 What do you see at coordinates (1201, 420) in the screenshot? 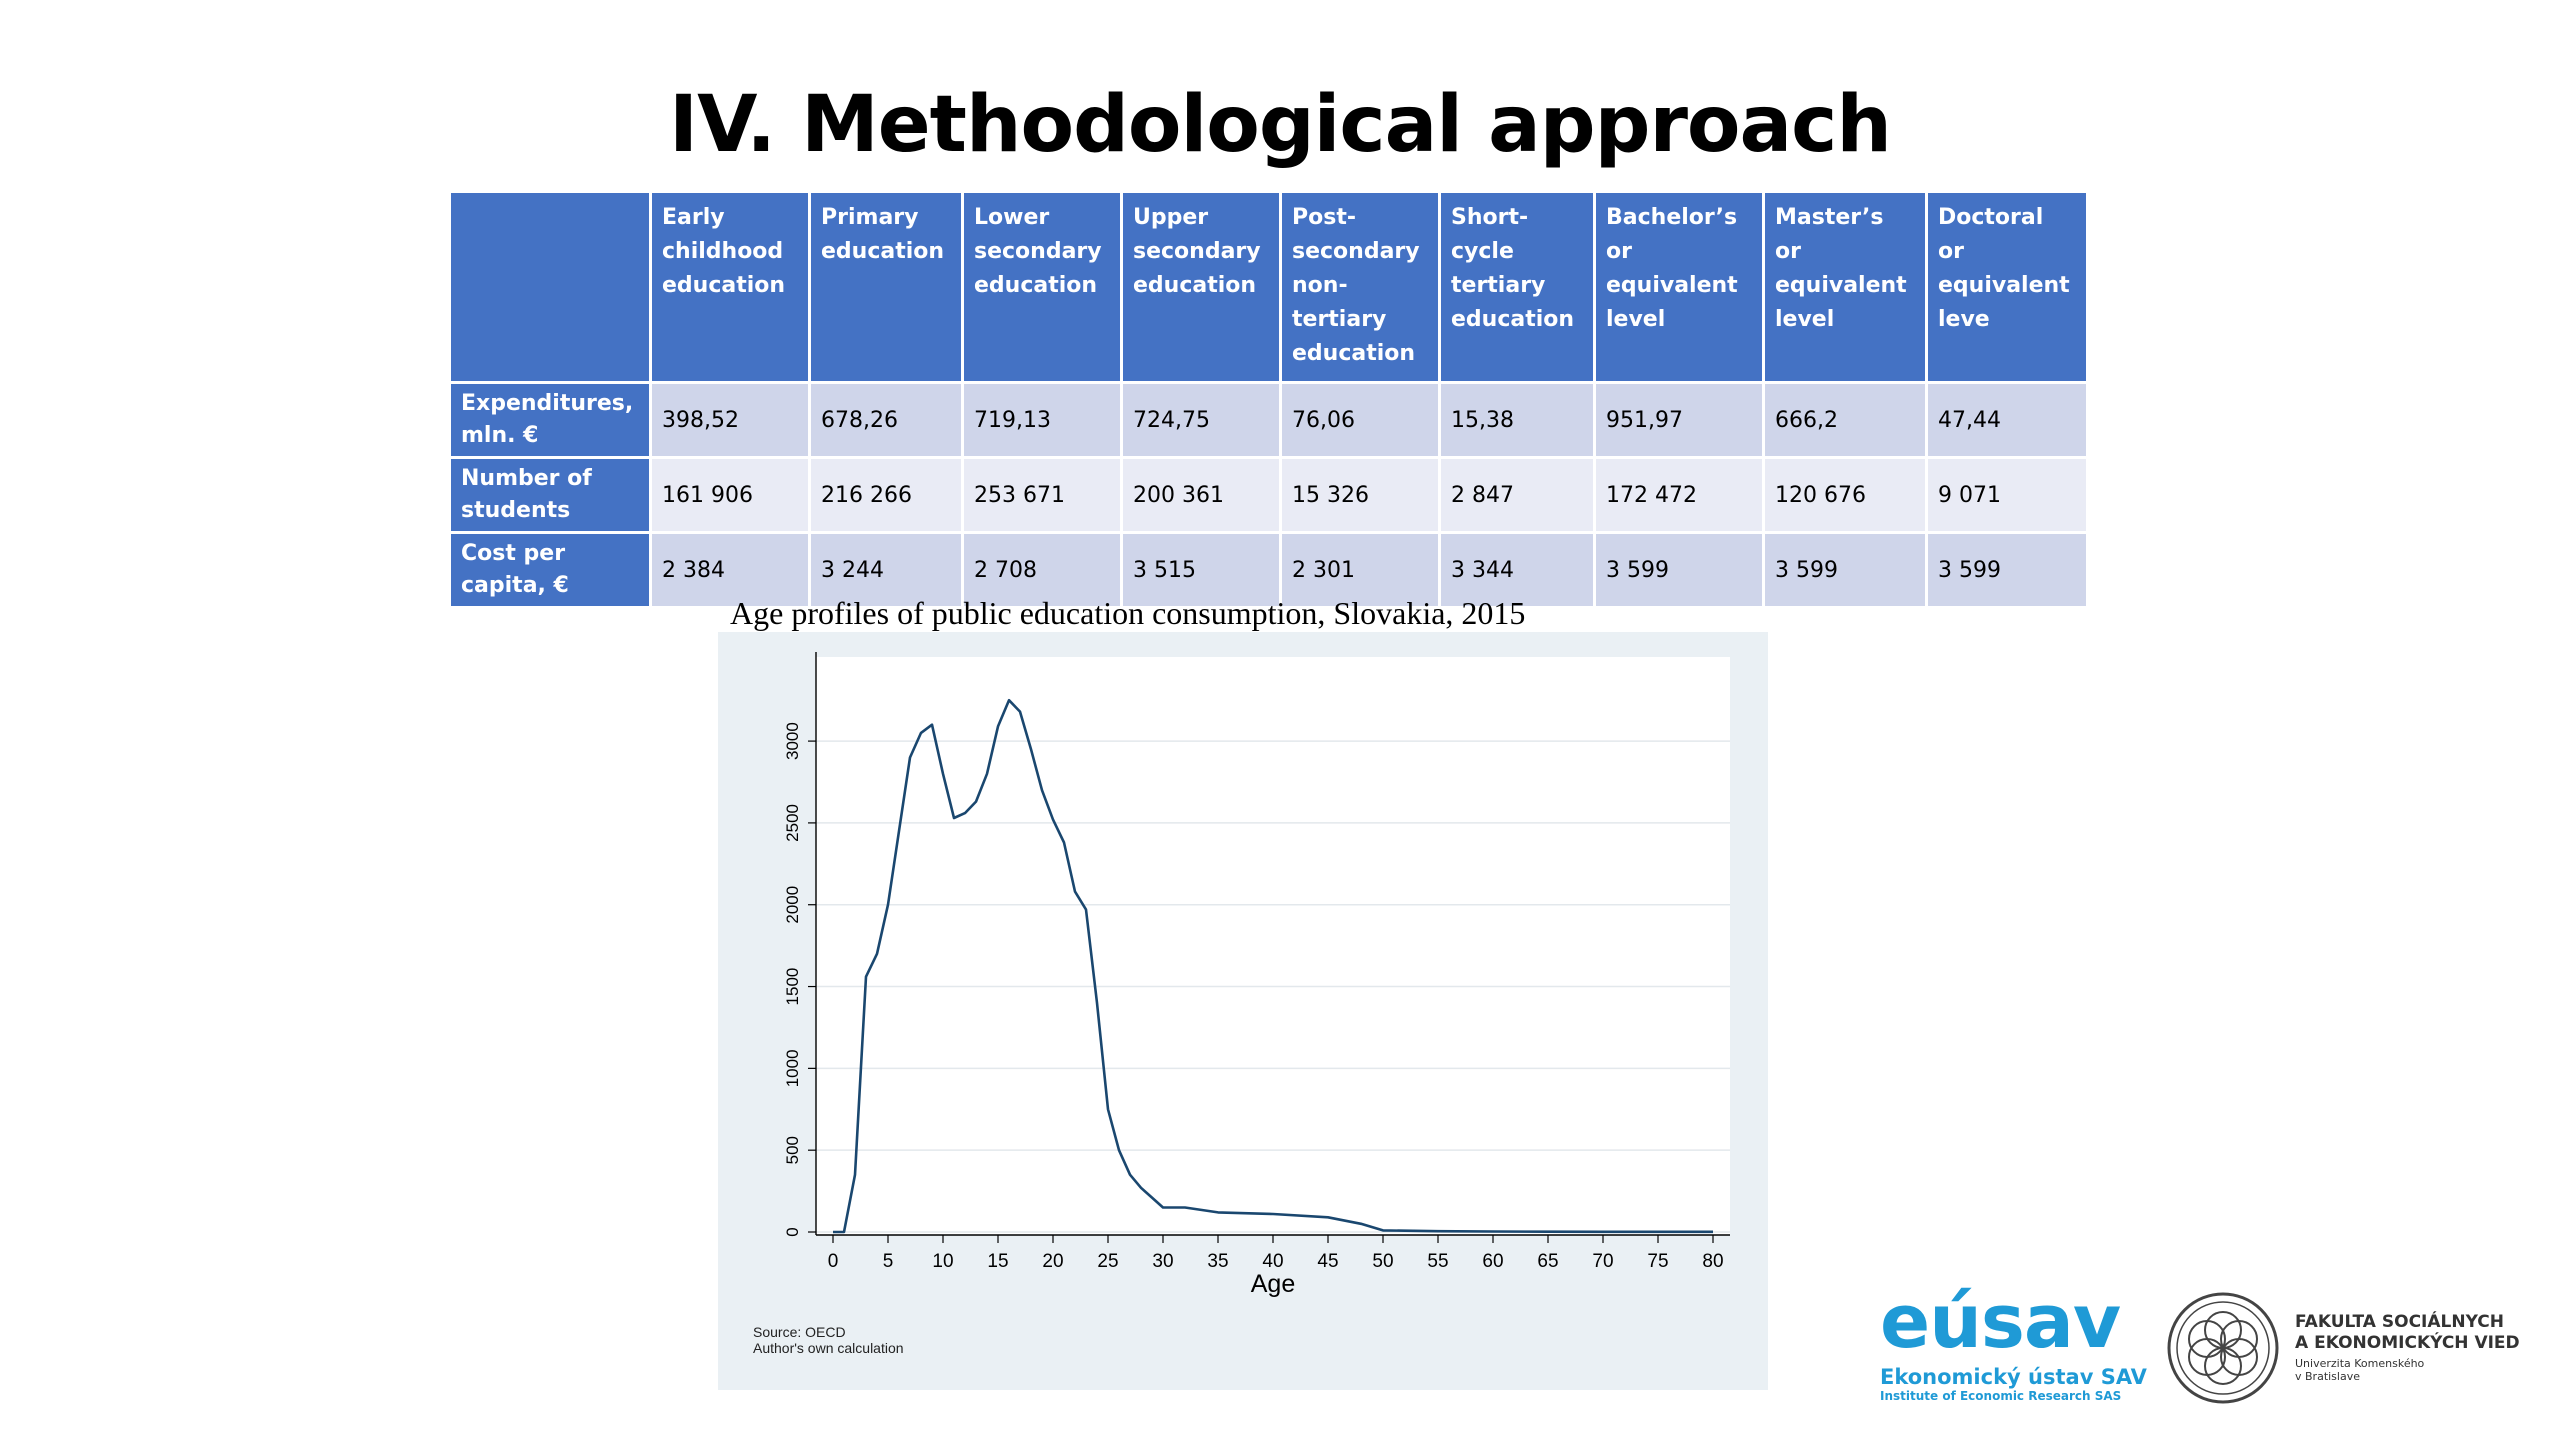
I see `table-cell: 724,75` at bounding box center [1201, 420].